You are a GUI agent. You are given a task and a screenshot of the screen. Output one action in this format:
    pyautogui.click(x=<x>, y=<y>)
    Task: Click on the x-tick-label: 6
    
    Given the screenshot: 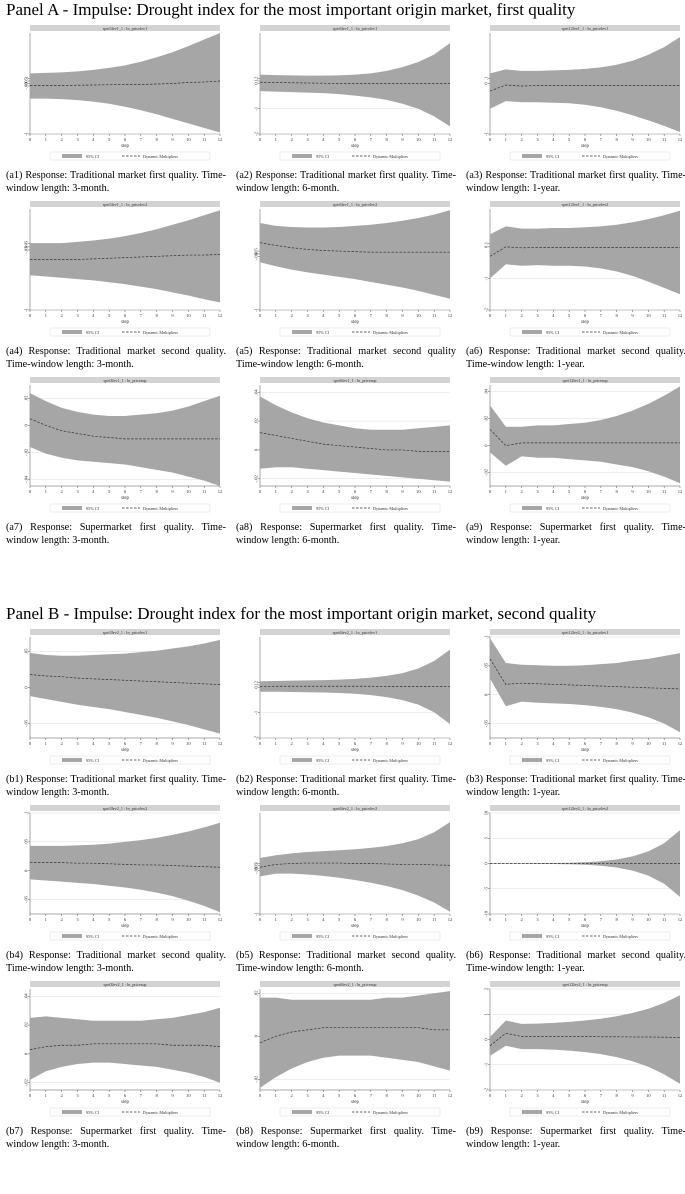 What is the action you would take?
    pyautogui.click(x=125, y=1095)
    